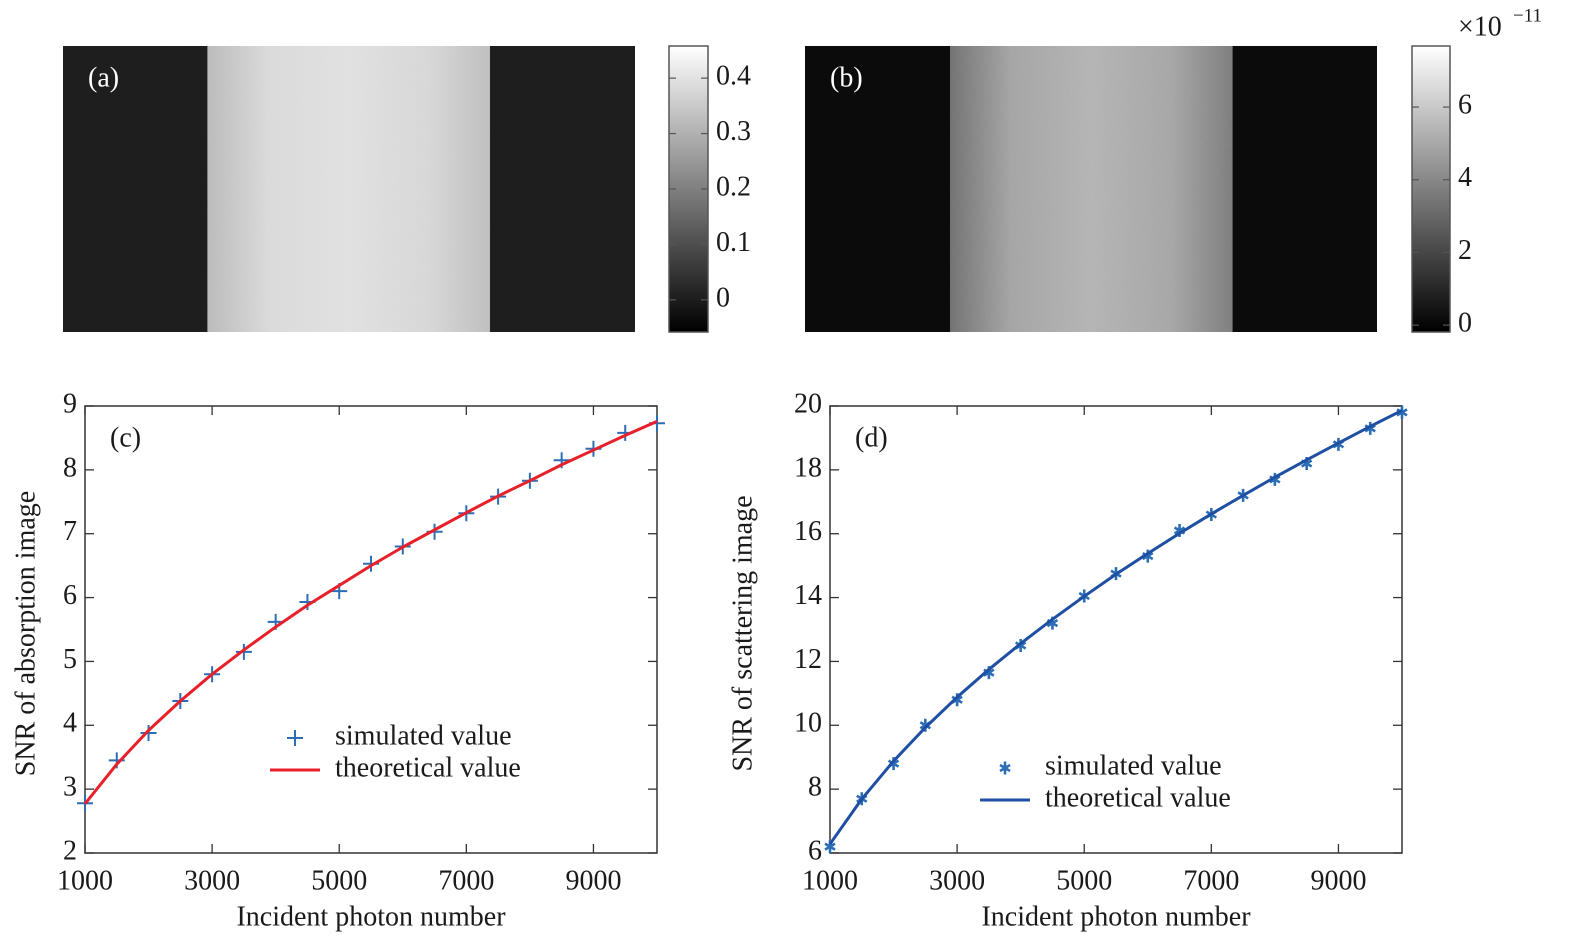  What do you see at coordinates (733, 131) in the screenshot?
I see `colorbar-tick-label: 0.3` at bounding box center [733, 131].